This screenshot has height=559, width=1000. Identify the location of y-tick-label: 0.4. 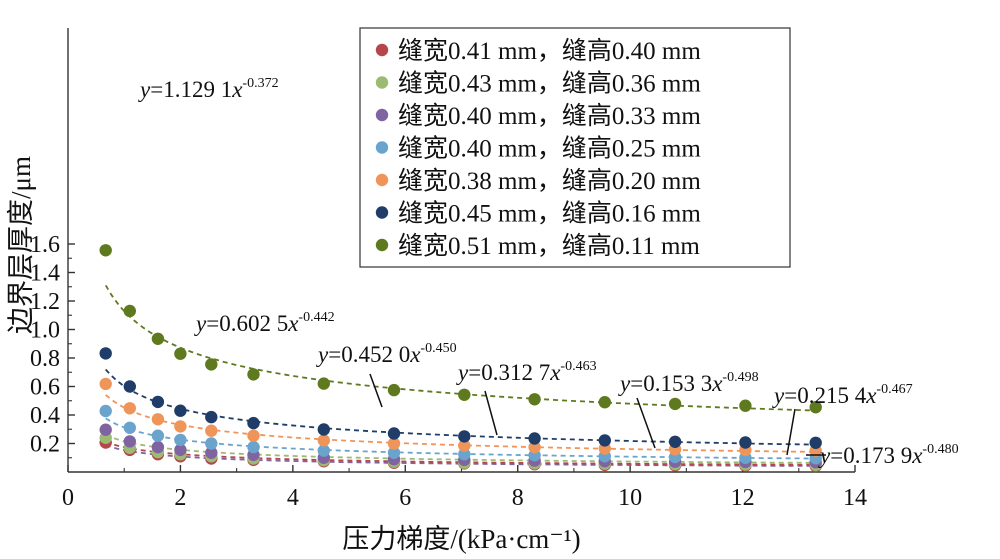
(45, 416).